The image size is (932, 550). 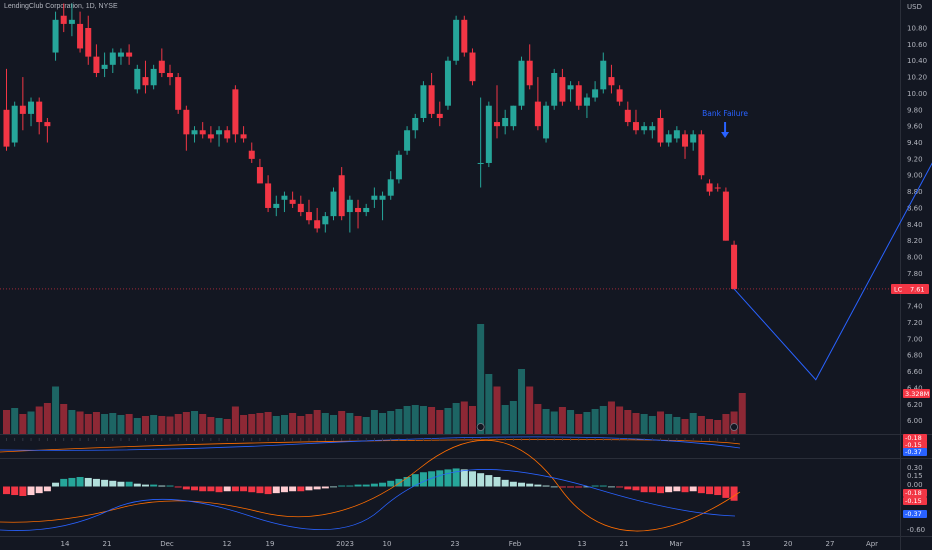 I want to click on date-tick-label: Mar, so click(x=675, y=544).